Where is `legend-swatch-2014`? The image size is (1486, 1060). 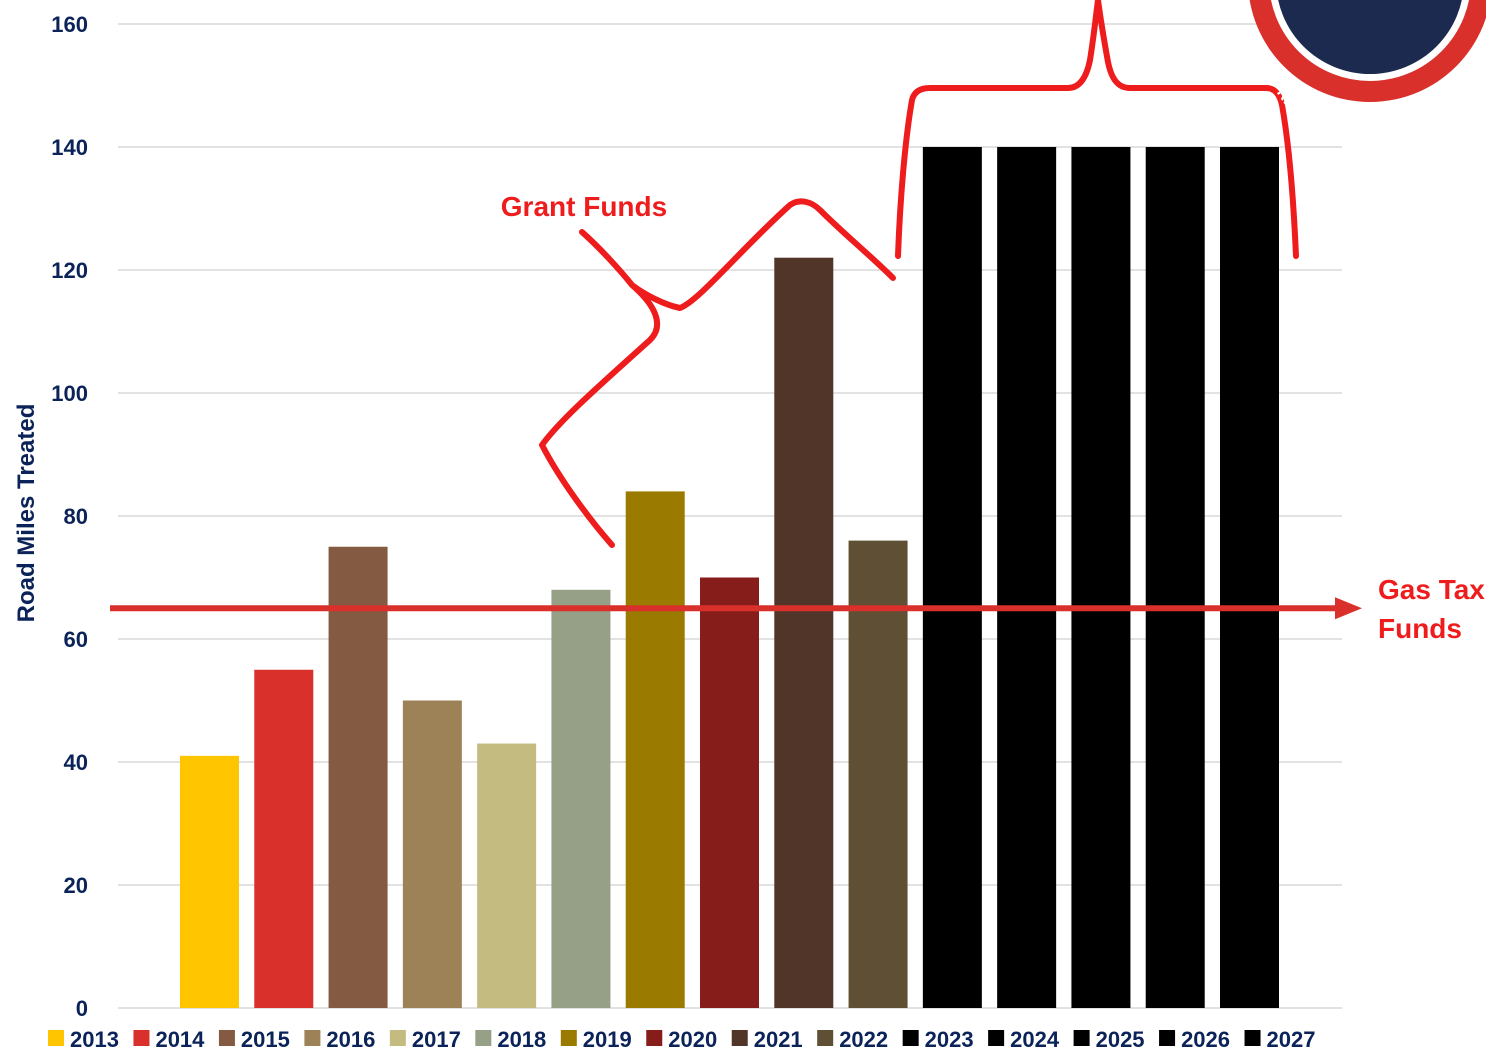
legend-swatch-2014 is located at coordinates (141, 1038).